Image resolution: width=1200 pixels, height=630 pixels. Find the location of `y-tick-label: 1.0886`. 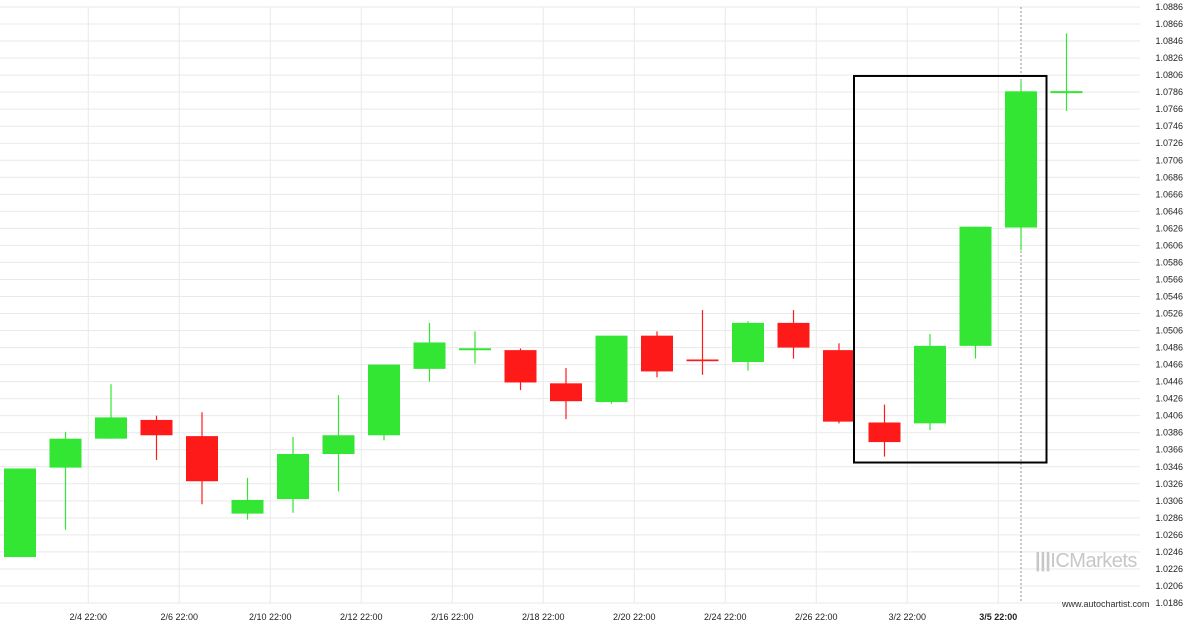

y-tick-label: 1.0886 is located at coordinates (1169, 7).